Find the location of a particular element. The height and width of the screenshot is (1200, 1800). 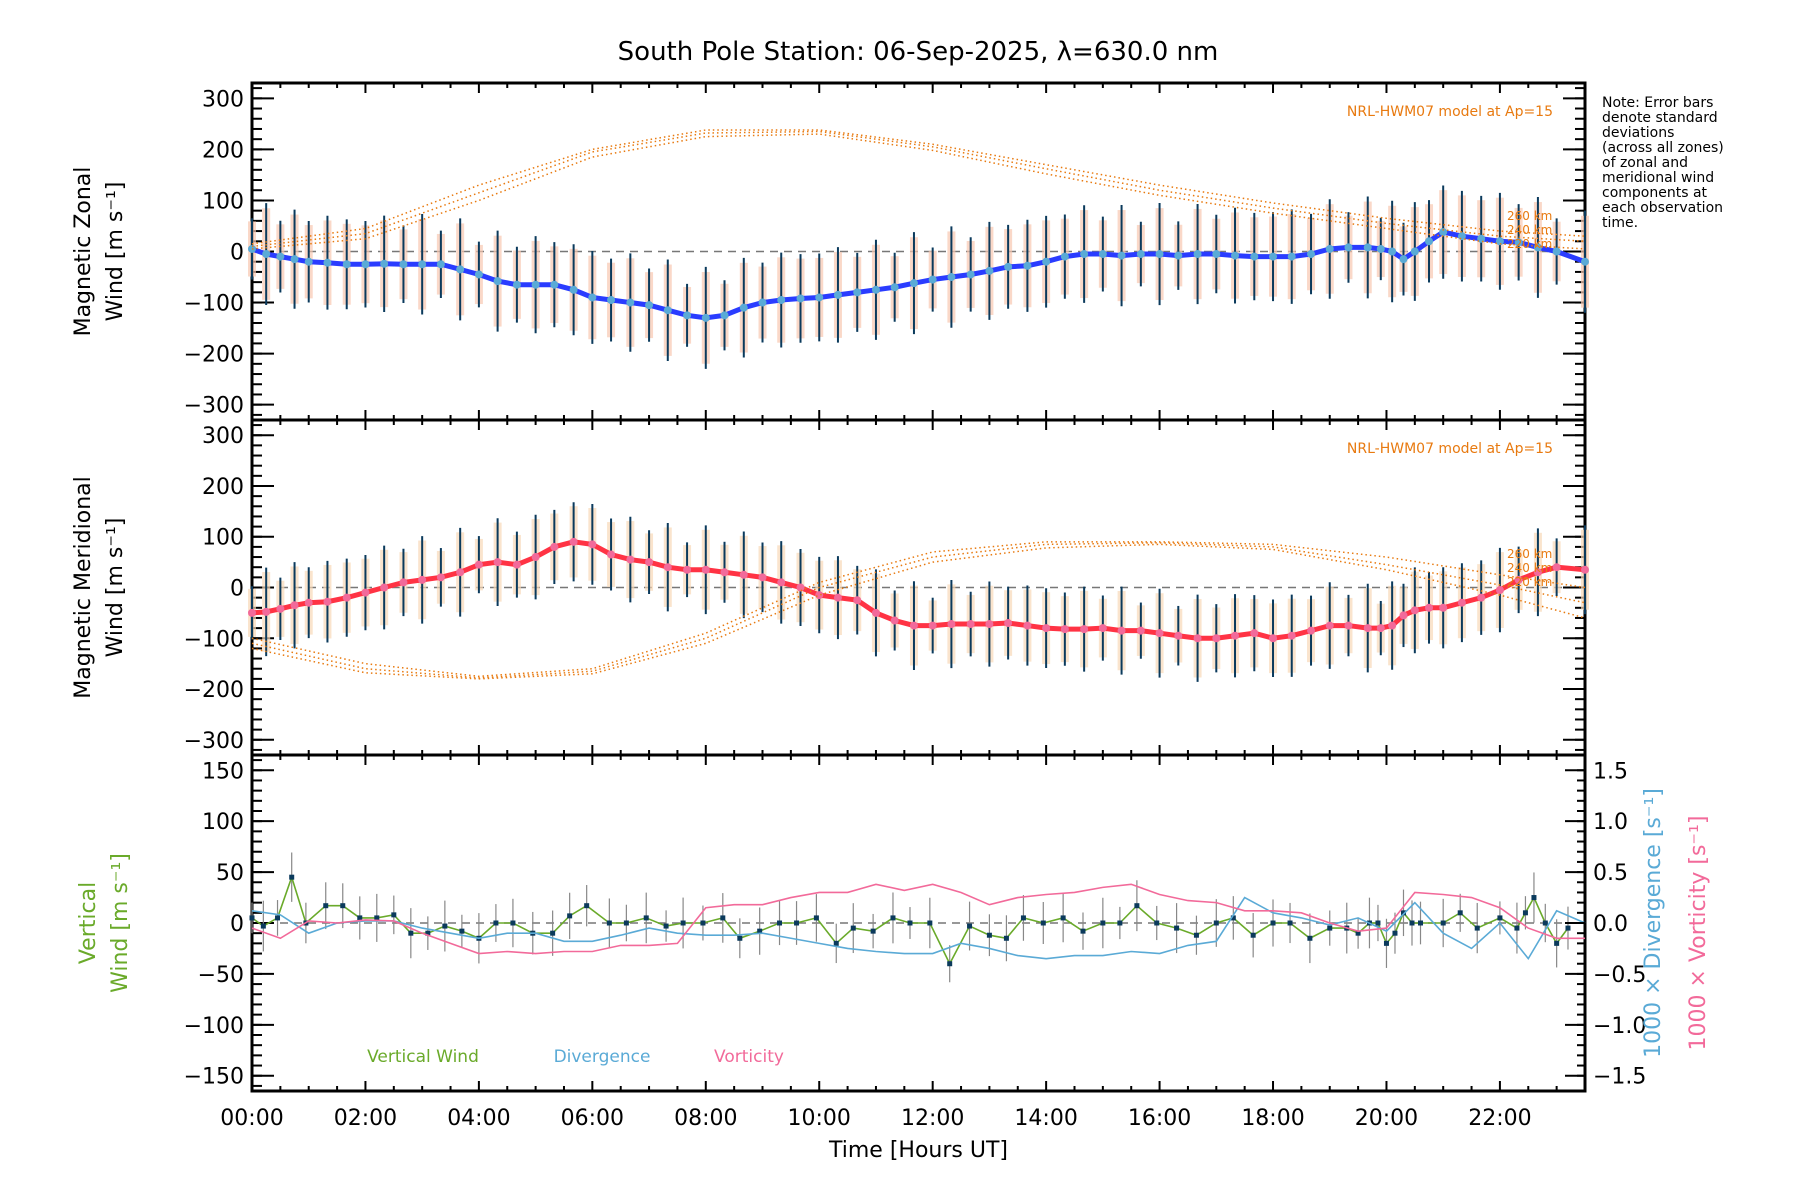

y2-label-divergence-text: 1000 × Divergence [s⁻¹] is located at coordinates (1653, 923).